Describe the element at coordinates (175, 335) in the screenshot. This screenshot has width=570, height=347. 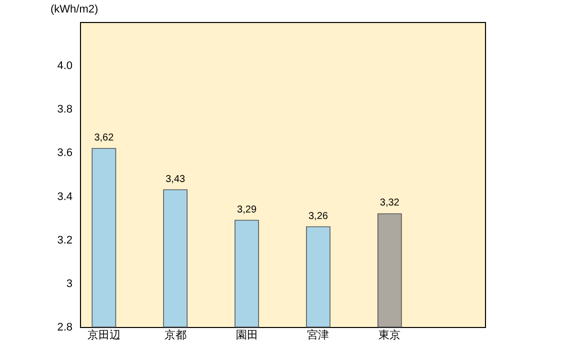
I see `x-tick-label: 京都` at that location.